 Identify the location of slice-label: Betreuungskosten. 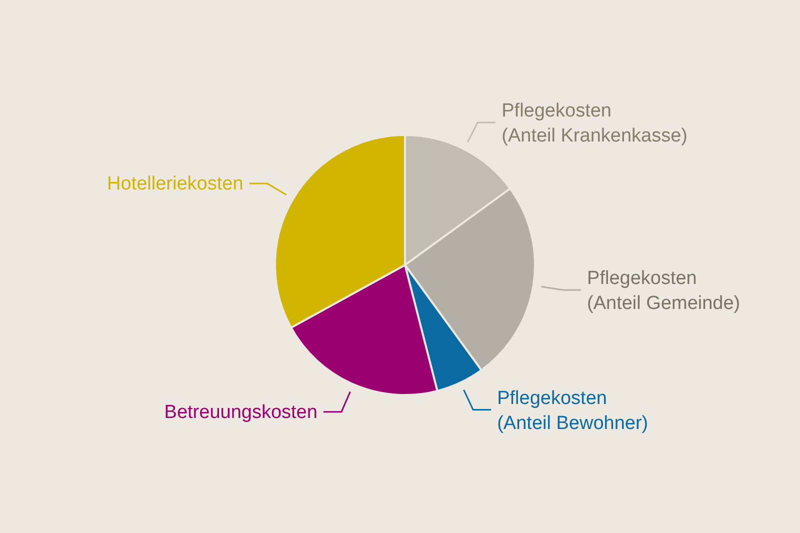
(241, 412).